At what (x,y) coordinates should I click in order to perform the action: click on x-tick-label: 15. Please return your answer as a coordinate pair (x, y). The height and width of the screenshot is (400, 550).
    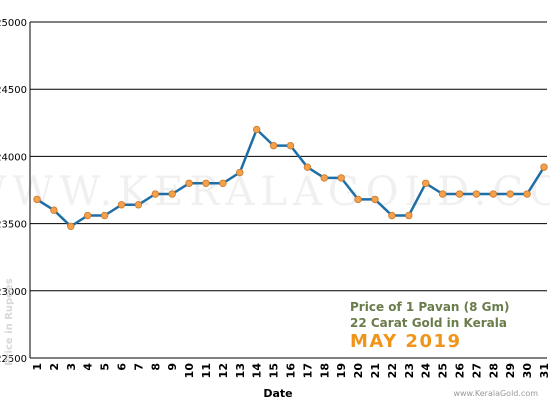
    Looking at the image, I should click on (274, 370).